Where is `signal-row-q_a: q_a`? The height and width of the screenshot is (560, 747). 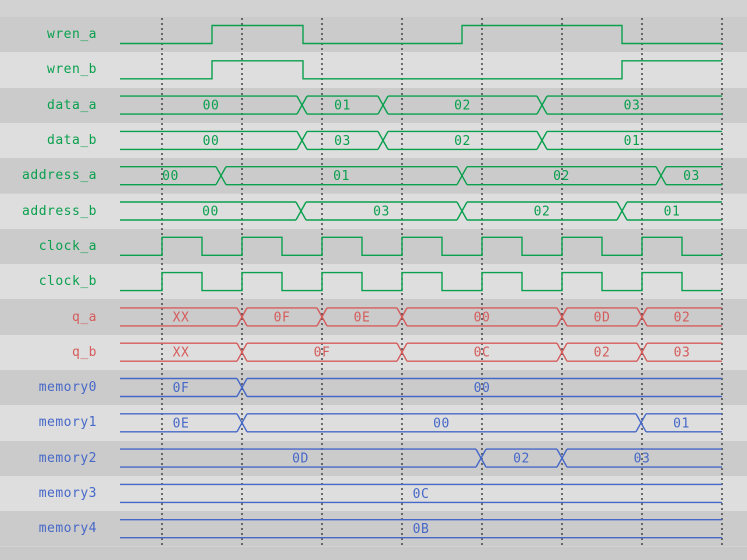 signal-row-q_a: q_a is located at coordinates (373, 317).